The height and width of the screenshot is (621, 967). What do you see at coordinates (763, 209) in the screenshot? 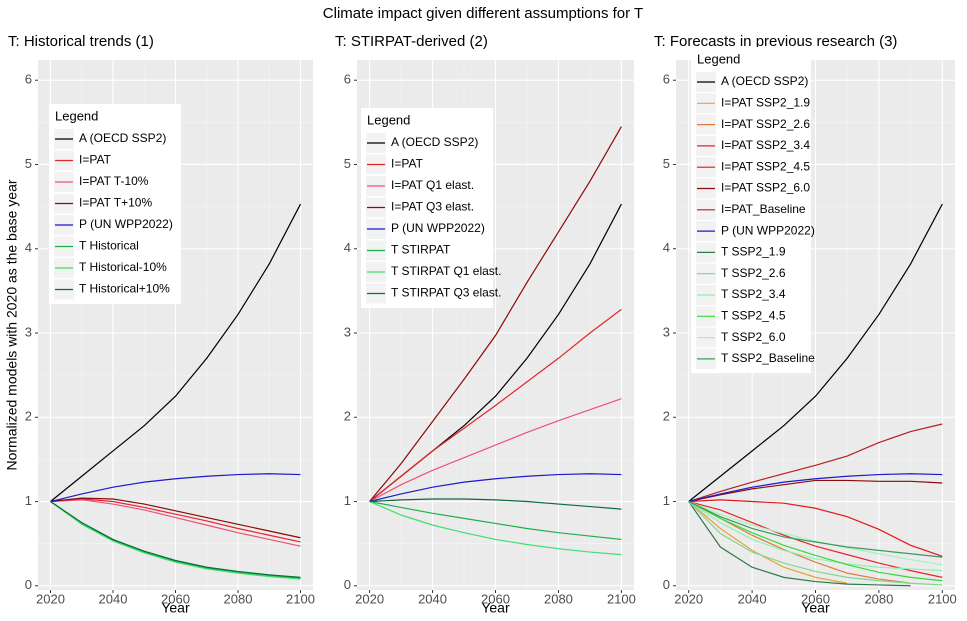
I see `legend-label: I=PAT_Baseline` at bounding box center [763, 209].